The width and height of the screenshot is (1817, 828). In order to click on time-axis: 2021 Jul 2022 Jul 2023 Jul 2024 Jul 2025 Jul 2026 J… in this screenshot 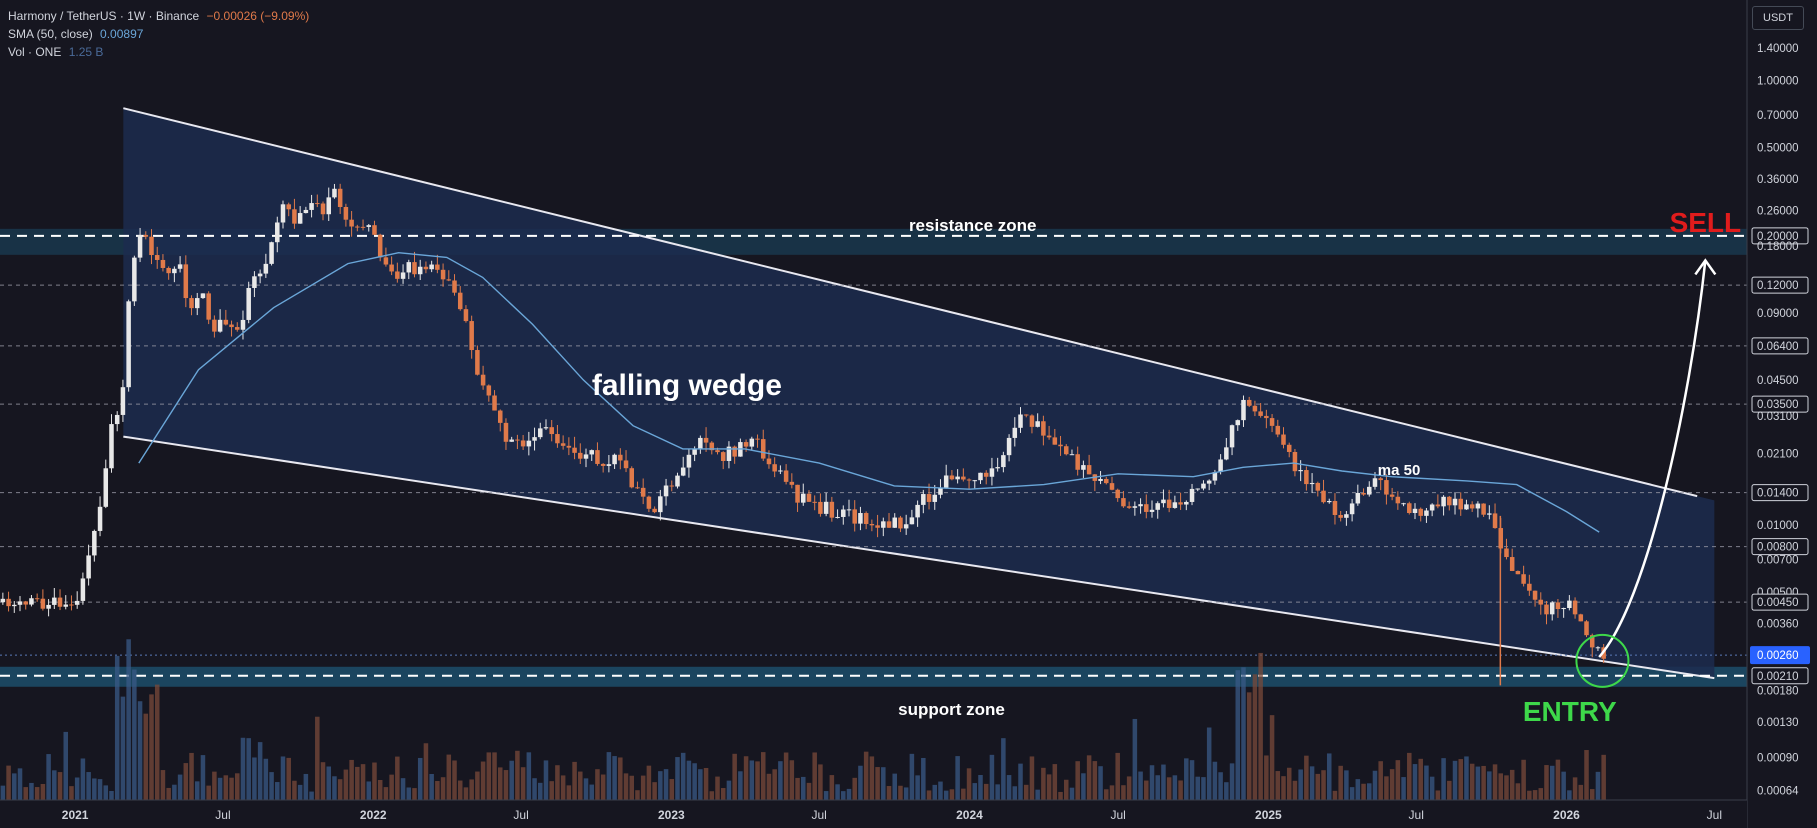, I will do `click(873, 813)`.